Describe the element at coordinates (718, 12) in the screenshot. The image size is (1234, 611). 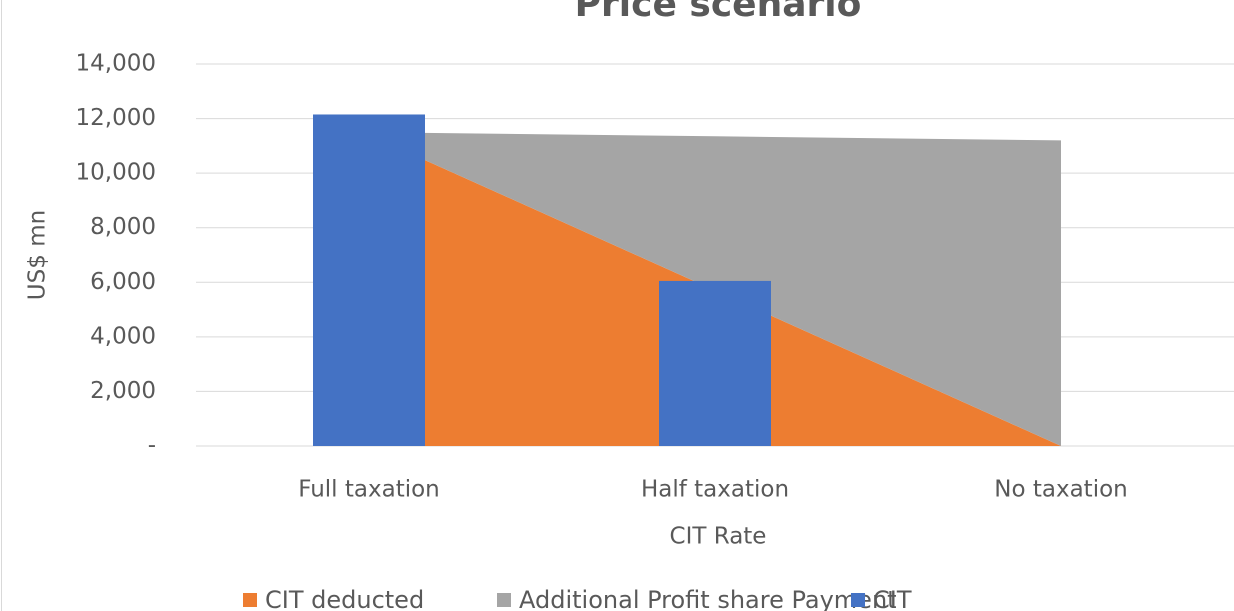
I see `chart-title: Price scenario` at that location.